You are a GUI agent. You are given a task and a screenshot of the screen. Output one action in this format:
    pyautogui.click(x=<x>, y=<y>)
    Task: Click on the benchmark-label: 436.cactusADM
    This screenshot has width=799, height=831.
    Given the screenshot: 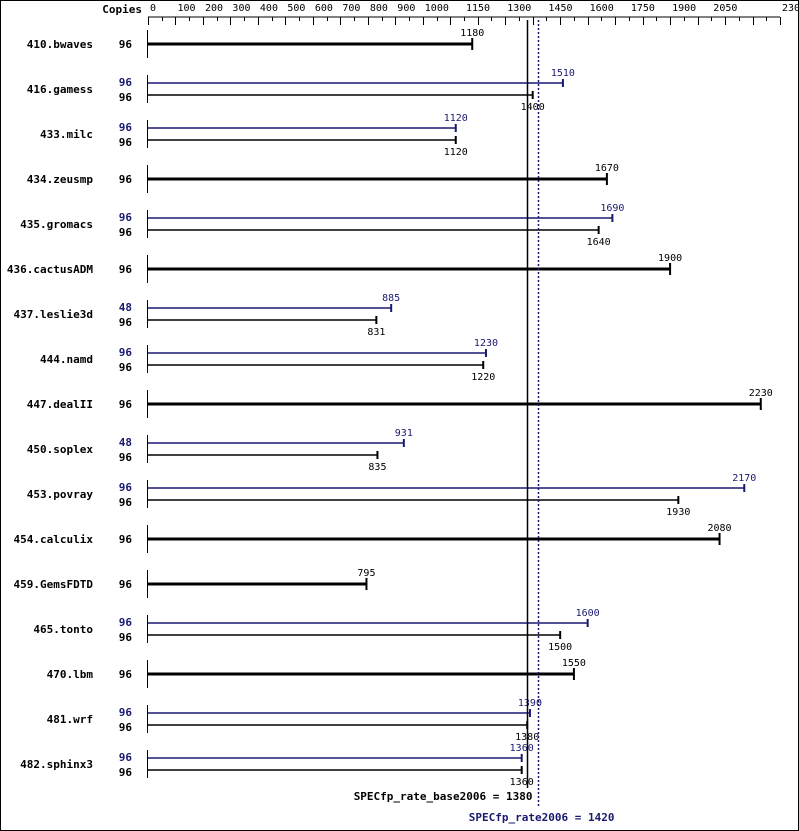 What is the action you would take?
    pyautogui.click(x=50, y=269)
    